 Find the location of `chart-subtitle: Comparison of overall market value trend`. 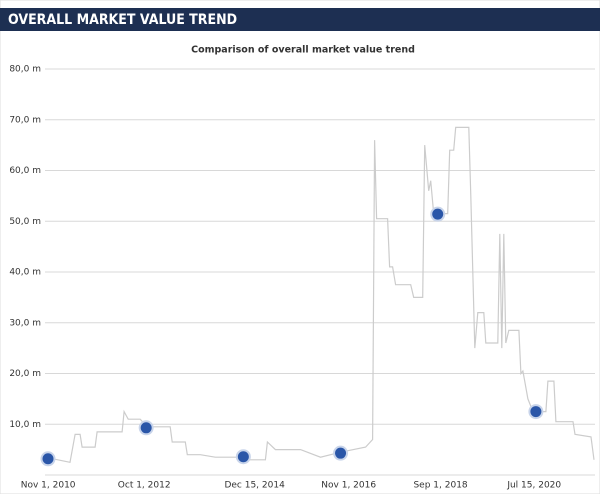

chart-subtitle: Comparison of overall market value trend is located at coordinates (303, 50).